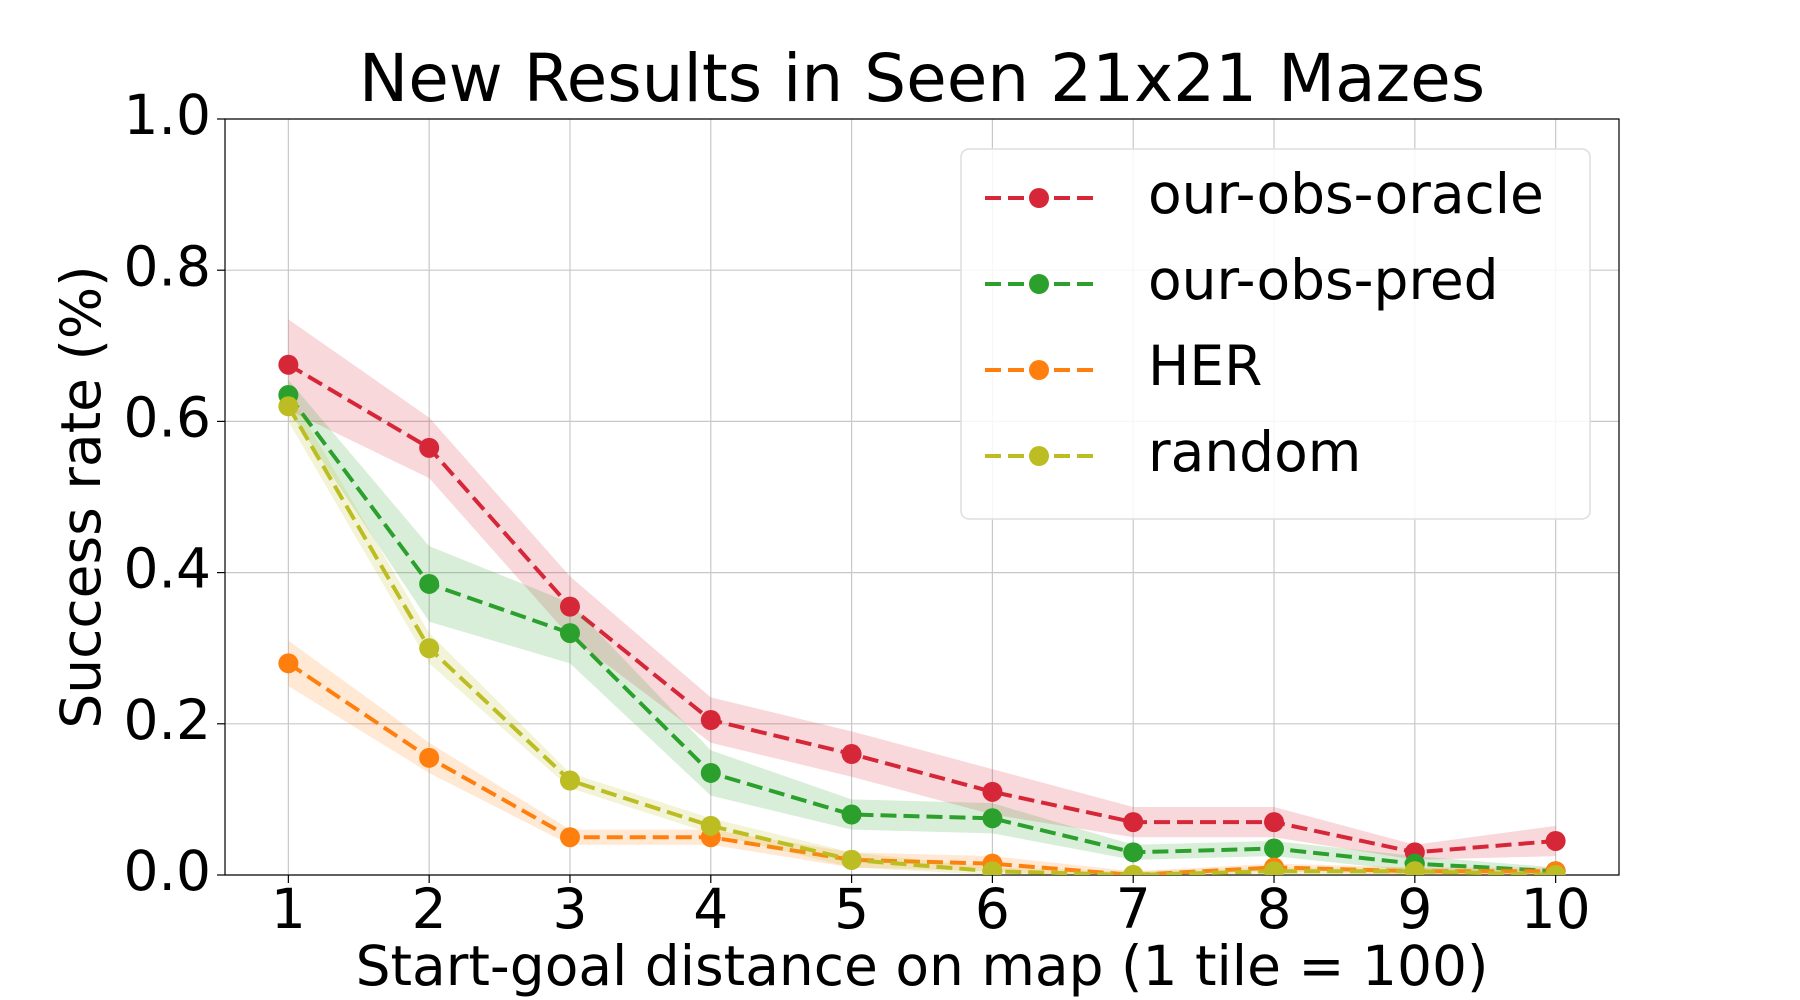  Describe the element at coordinates (1205, 366) in the screenshot. I see `legend-label: HER` at that location.